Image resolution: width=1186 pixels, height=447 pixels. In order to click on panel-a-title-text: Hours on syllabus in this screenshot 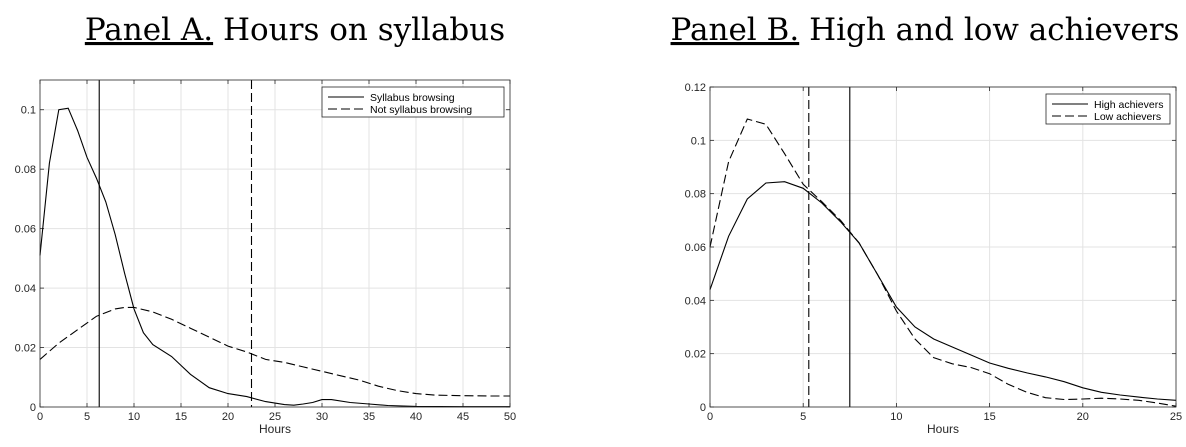, I will do `click(364, 30)`.